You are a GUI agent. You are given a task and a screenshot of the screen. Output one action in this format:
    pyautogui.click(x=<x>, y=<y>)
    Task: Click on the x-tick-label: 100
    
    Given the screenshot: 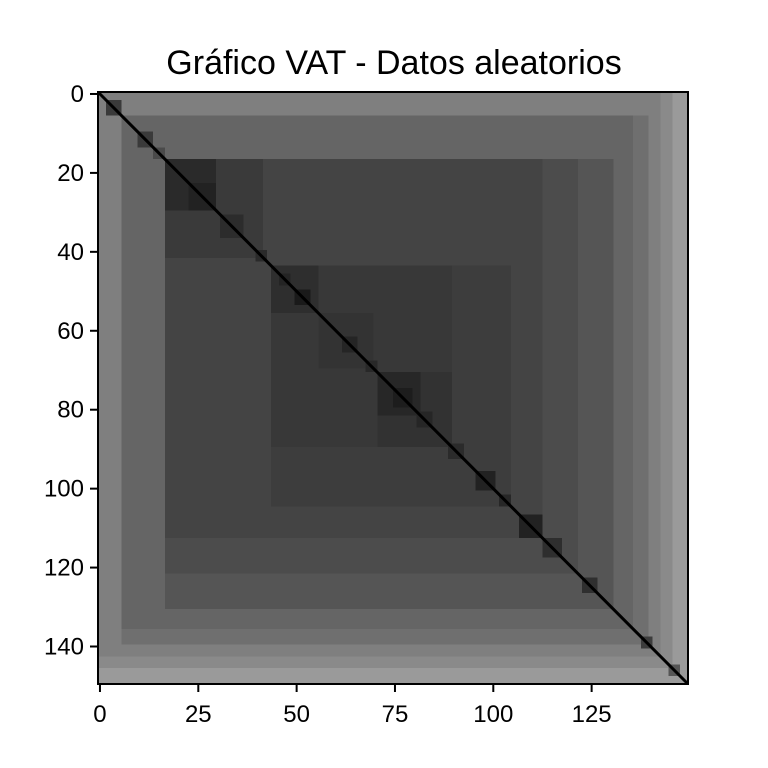 What is the action you would take?
    pyautogui.click(x=493, y=714)
    